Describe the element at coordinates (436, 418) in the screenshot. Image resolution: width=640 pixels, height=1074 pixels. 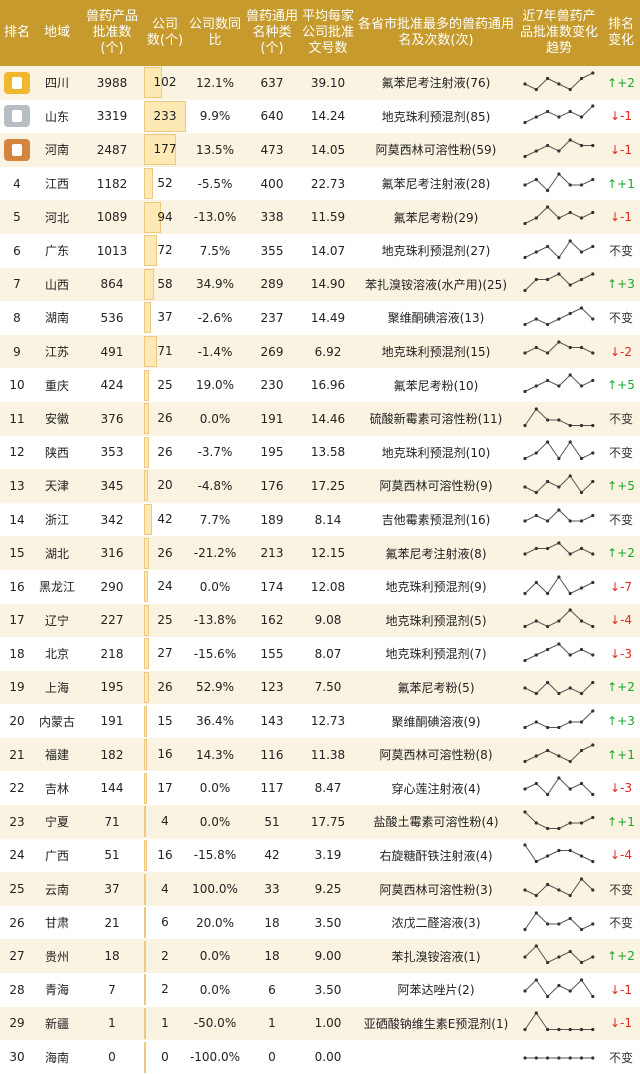
I see `top-drug-cell: 硫酸新霉素可溶性粉(11)` at that location.